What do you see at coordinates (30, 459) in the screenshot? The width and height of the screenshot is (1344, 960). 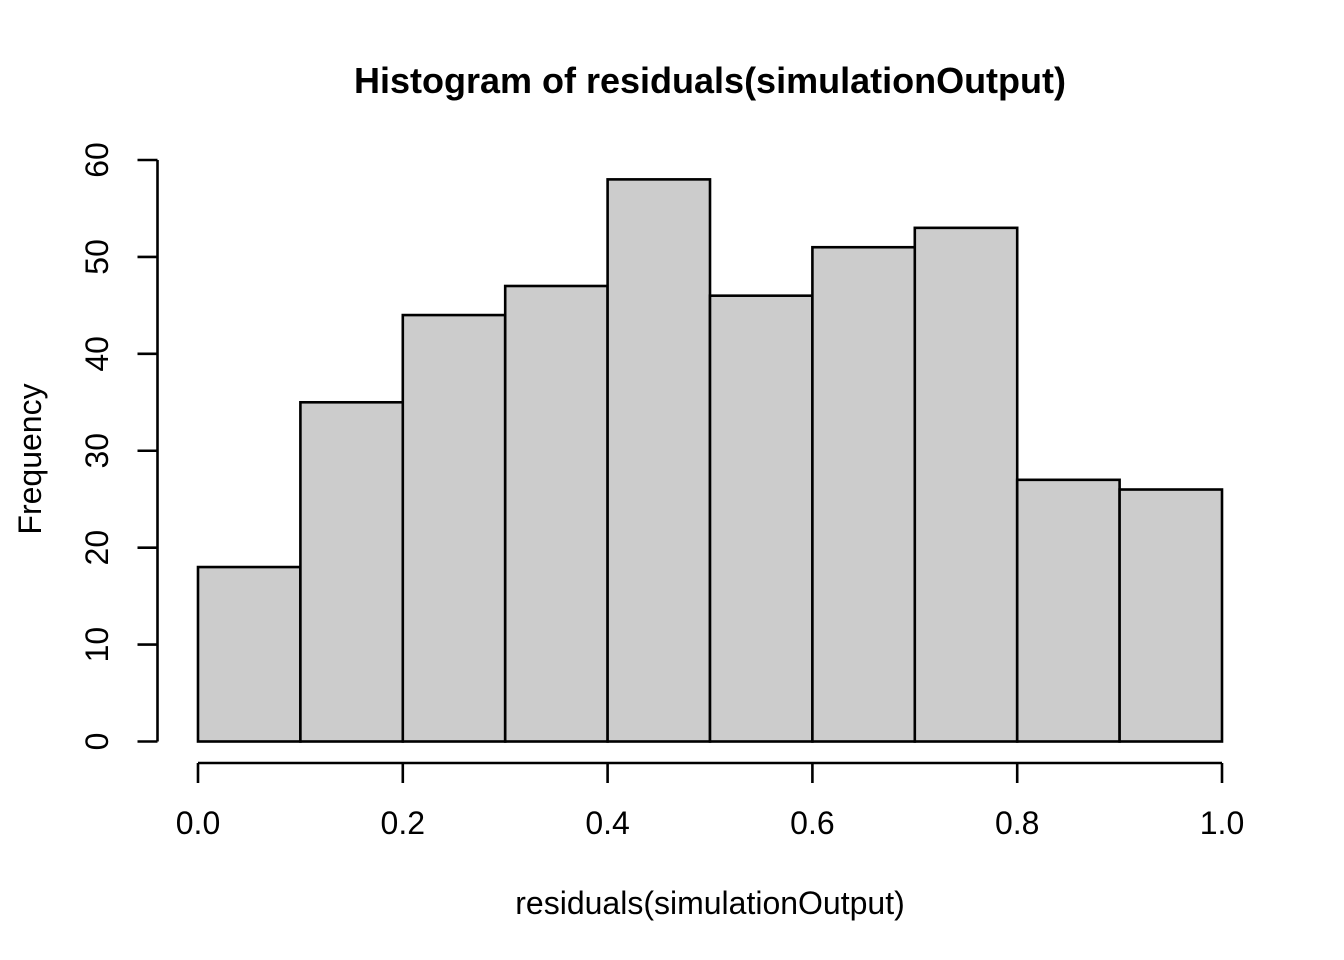 I see `y-axis-label: Frequency` at bounding box center [30, 459].